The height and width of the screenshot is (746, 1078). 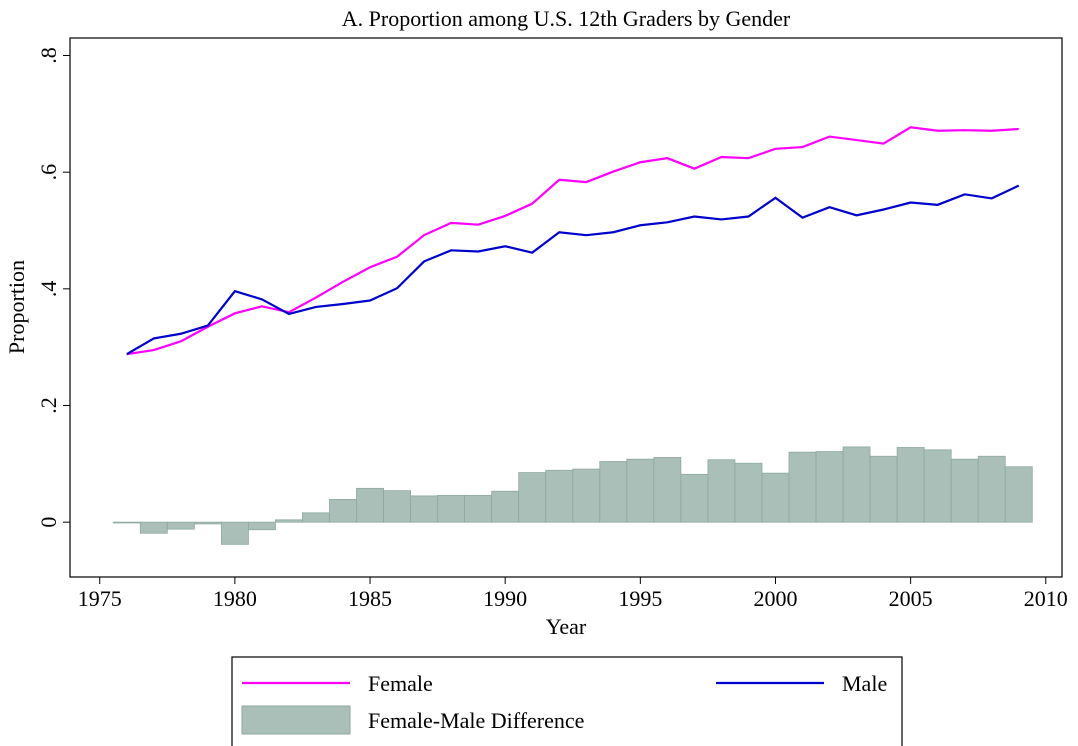 What do you see at coordinates (566, 626) in the screenshot?
I see `x-axis-label: Year` at bounding box center [566, 626].